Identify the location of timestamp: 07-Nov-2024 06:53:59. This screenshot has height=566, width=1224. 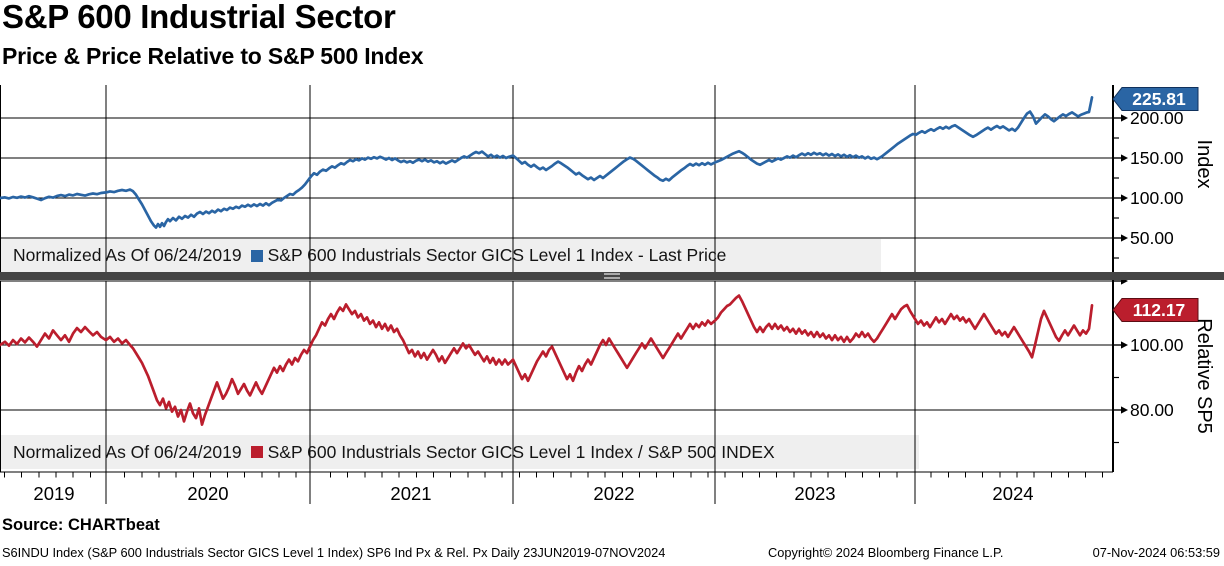
(1156, 552).